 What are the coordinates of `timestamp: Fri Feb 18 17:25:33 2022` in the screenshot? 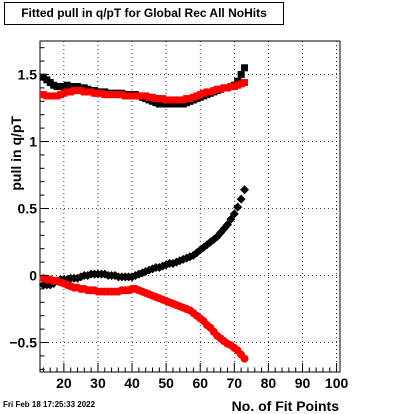 It's located at (49, 404).